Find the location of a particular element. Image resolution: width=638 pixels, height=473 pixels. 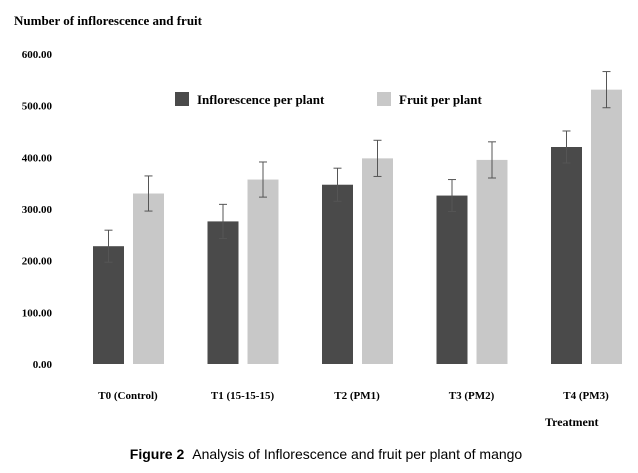

legend-label: Fruit per plant is located at coordinates (440, 99).